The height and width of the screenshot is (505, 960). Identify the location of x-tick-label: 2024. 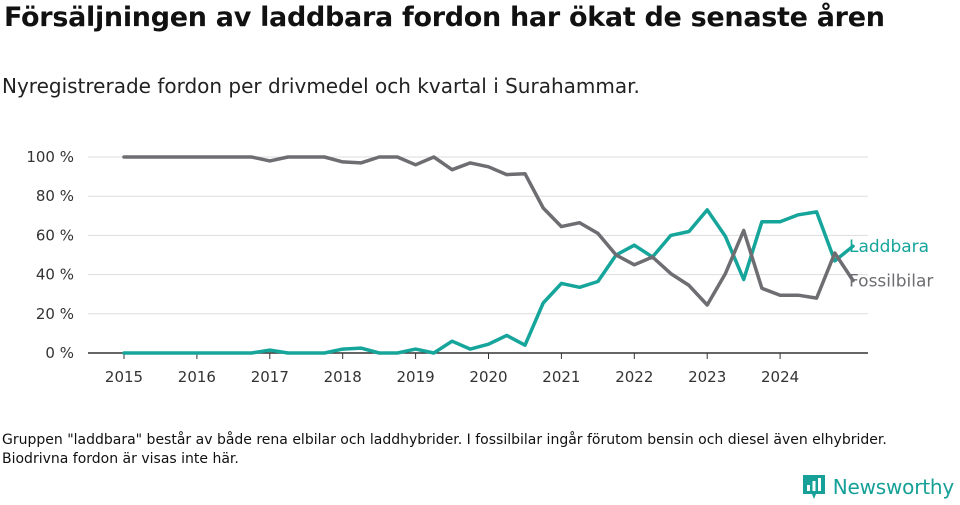
(780, 377).